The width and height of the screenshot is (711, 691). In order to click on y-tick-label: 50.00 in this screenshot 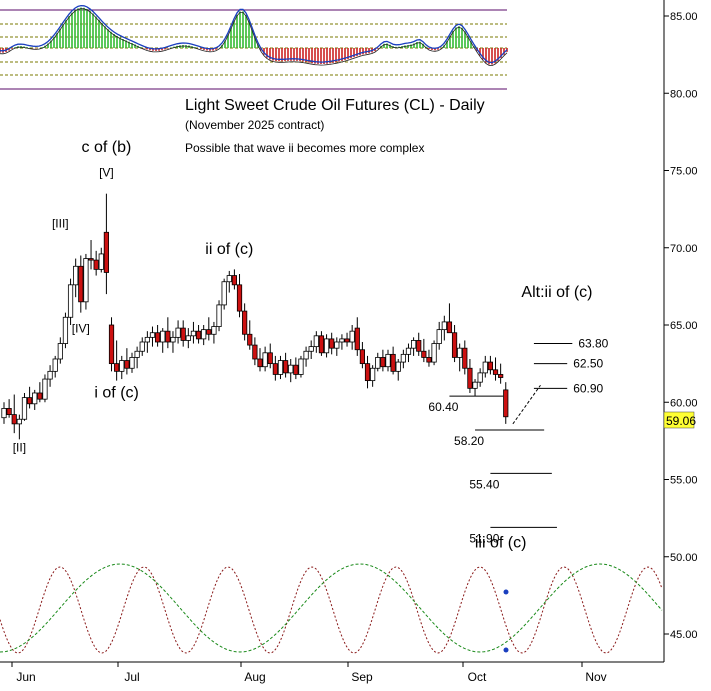, I will do `click(684, 558)`.